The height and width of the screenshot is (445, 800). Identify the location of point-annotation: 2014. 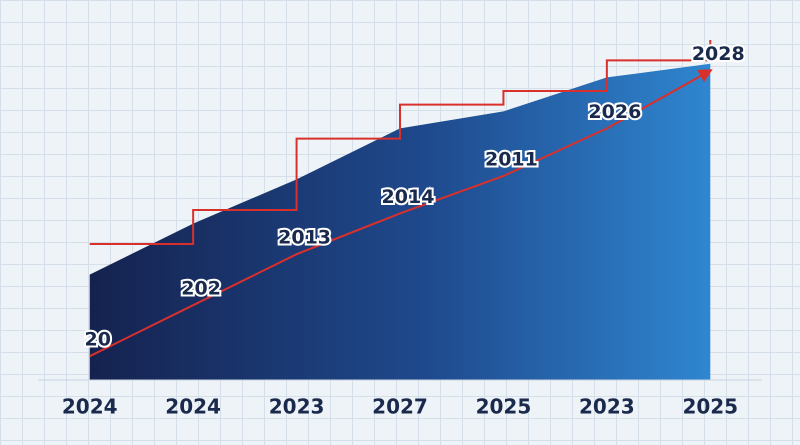
(408, 197).